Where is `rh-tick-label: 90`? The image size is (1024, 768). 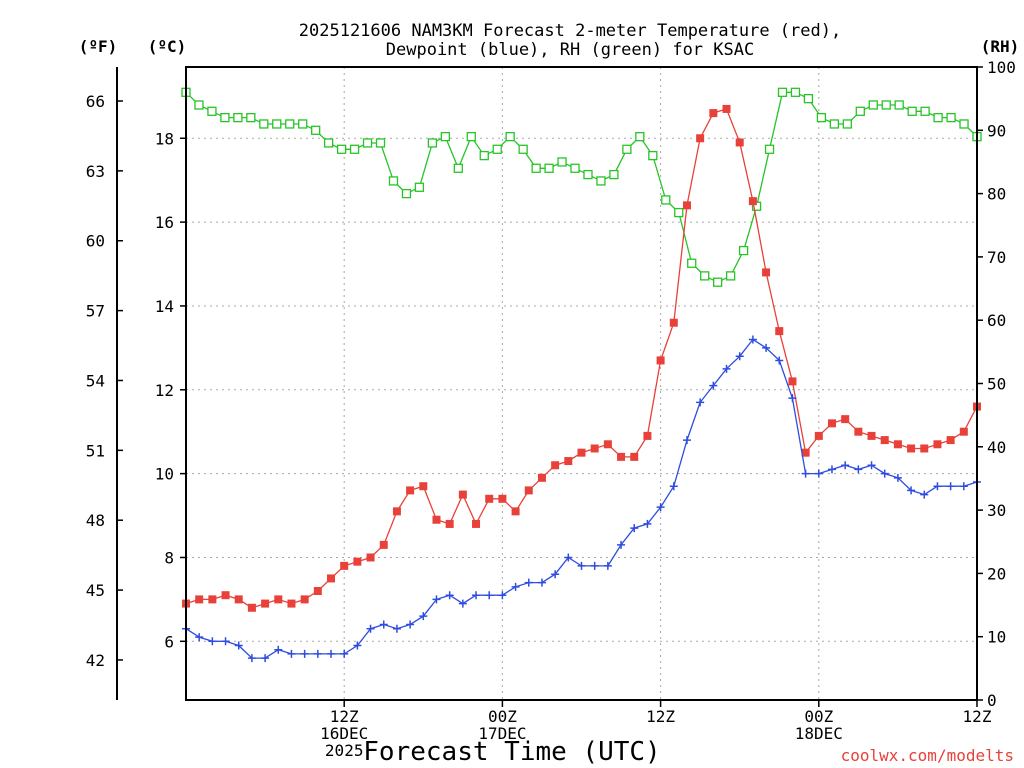
rh-tick-label: 90 is located at coordinates (996, 130).